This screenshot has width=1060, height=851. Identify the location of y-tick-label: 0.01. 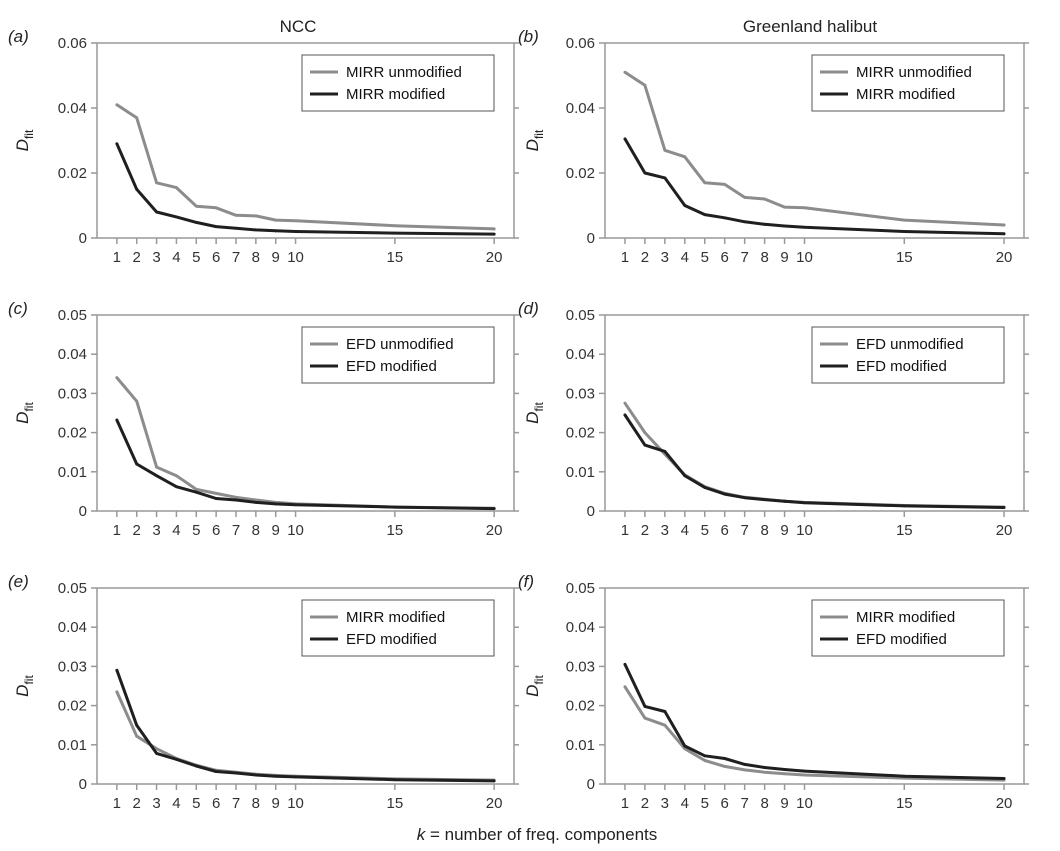
(72, 745).